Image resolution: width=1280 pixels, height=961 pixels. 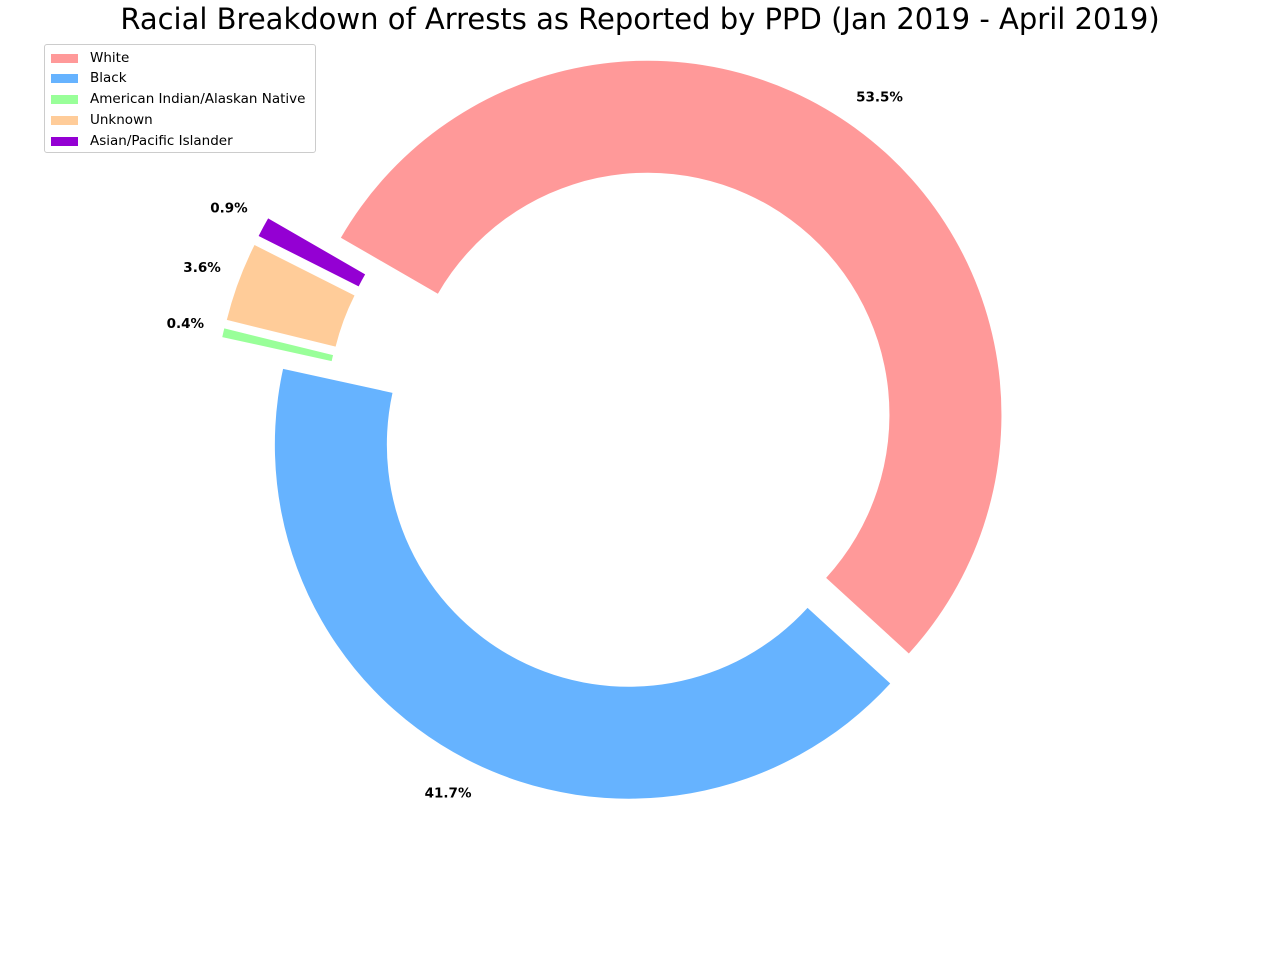 I want to click on legend-item-unknown: Unknown, so click(x=102, y=120).